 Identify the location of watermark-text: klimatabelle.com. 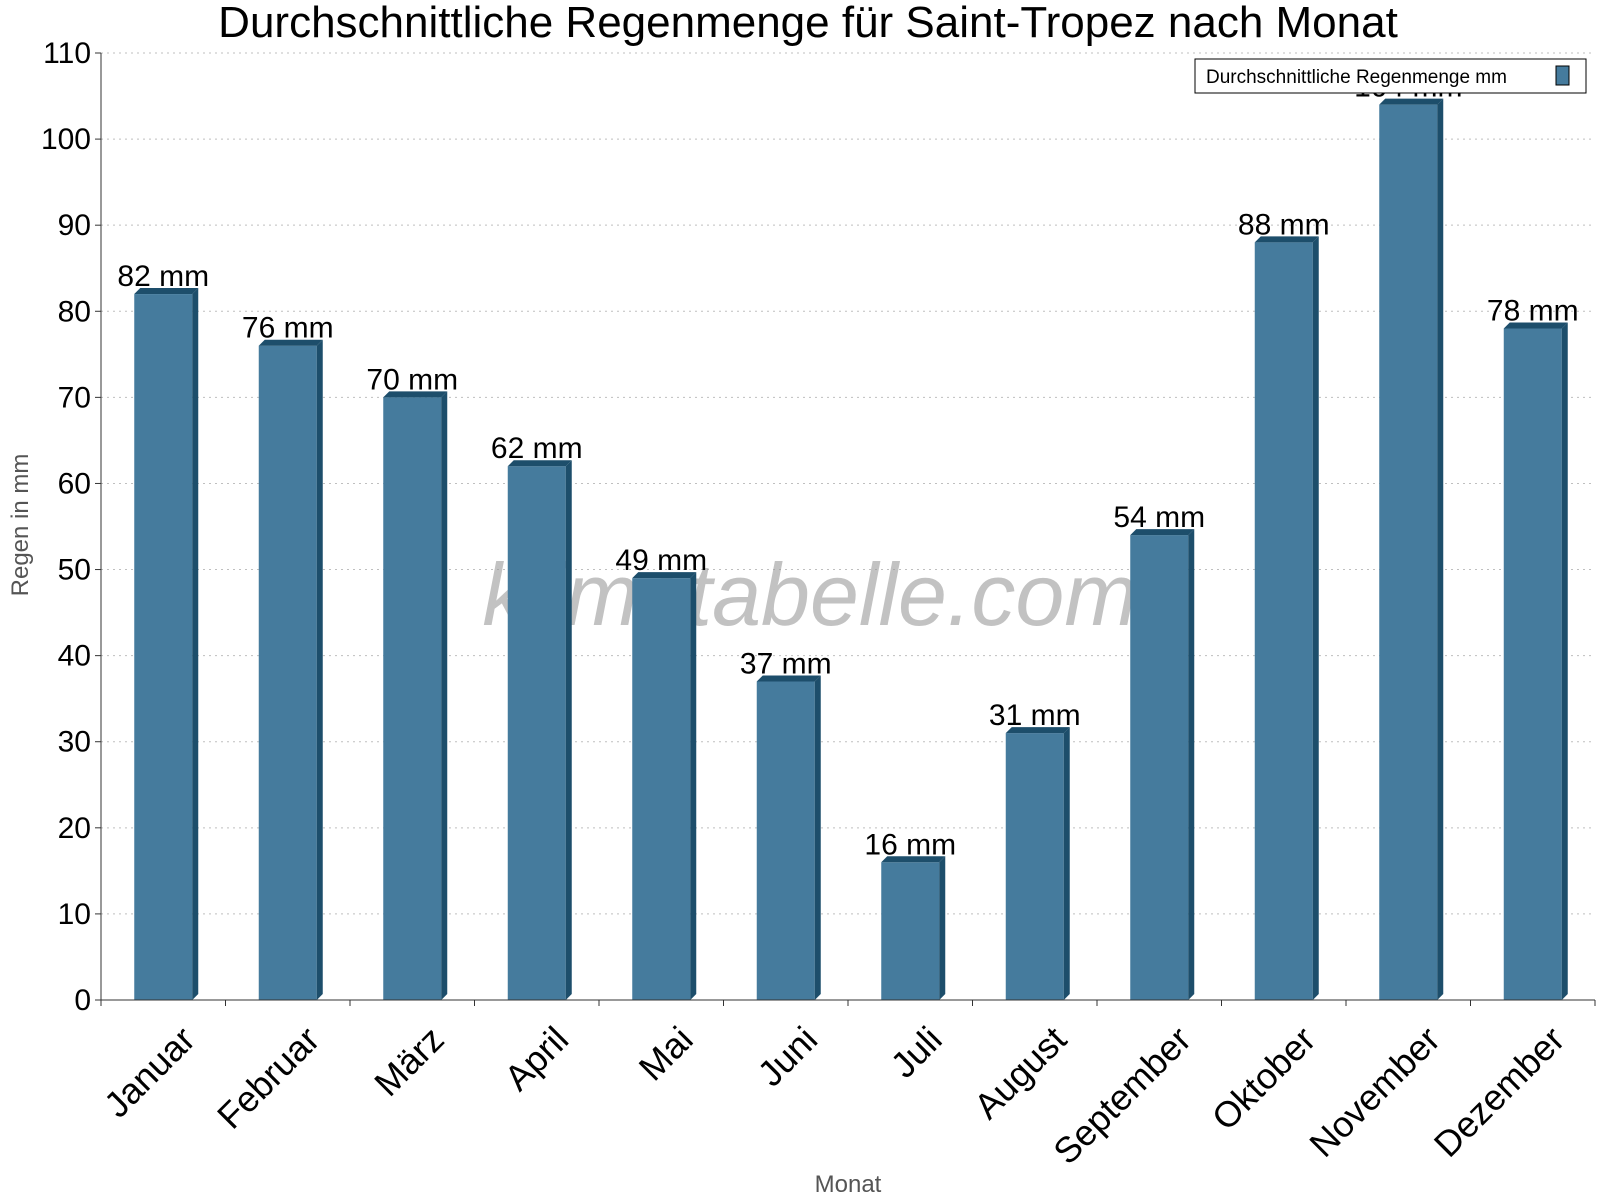
(809, 594).